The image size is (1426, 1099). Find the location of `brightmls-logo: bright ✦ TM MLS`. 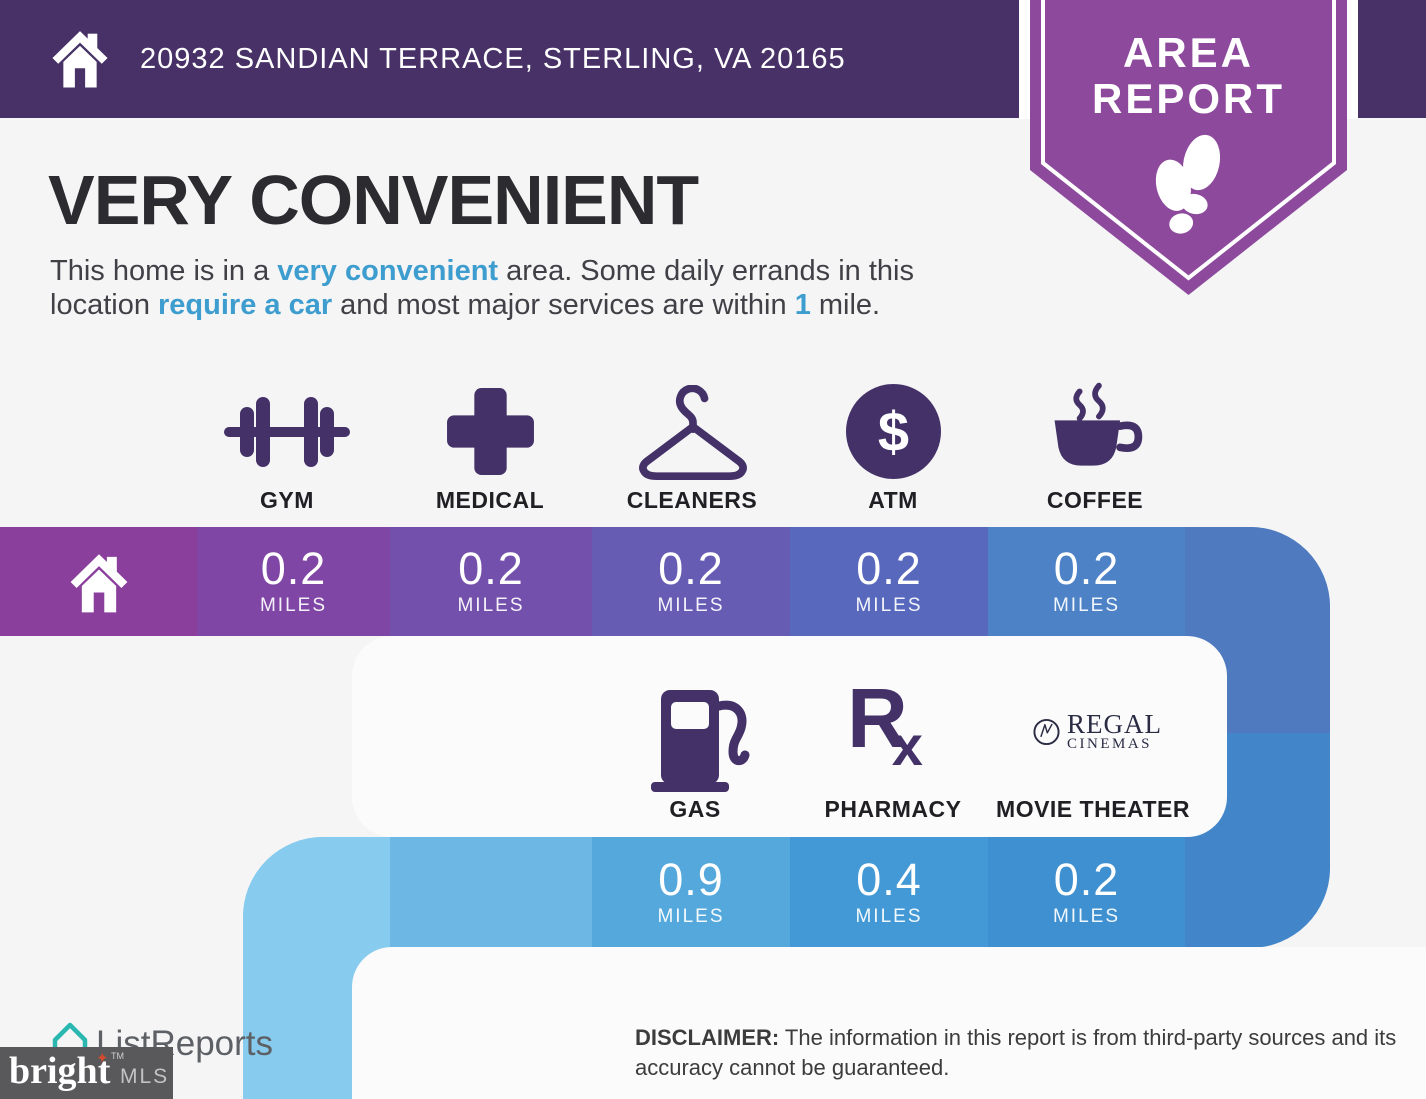

brightmls-logo: bright ✦ TM MLS is located at coordinates (86, 1073).